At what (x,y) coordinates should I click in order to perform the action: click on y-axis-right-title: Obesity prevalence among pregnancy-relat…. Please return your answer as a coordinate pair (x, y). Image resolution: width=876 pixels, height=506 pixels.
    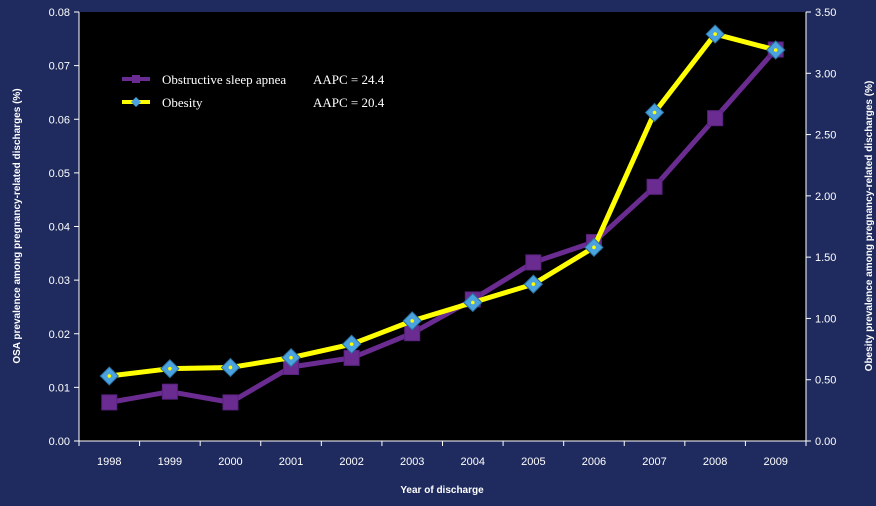
    Looking at the image, I should click on (869, 226).